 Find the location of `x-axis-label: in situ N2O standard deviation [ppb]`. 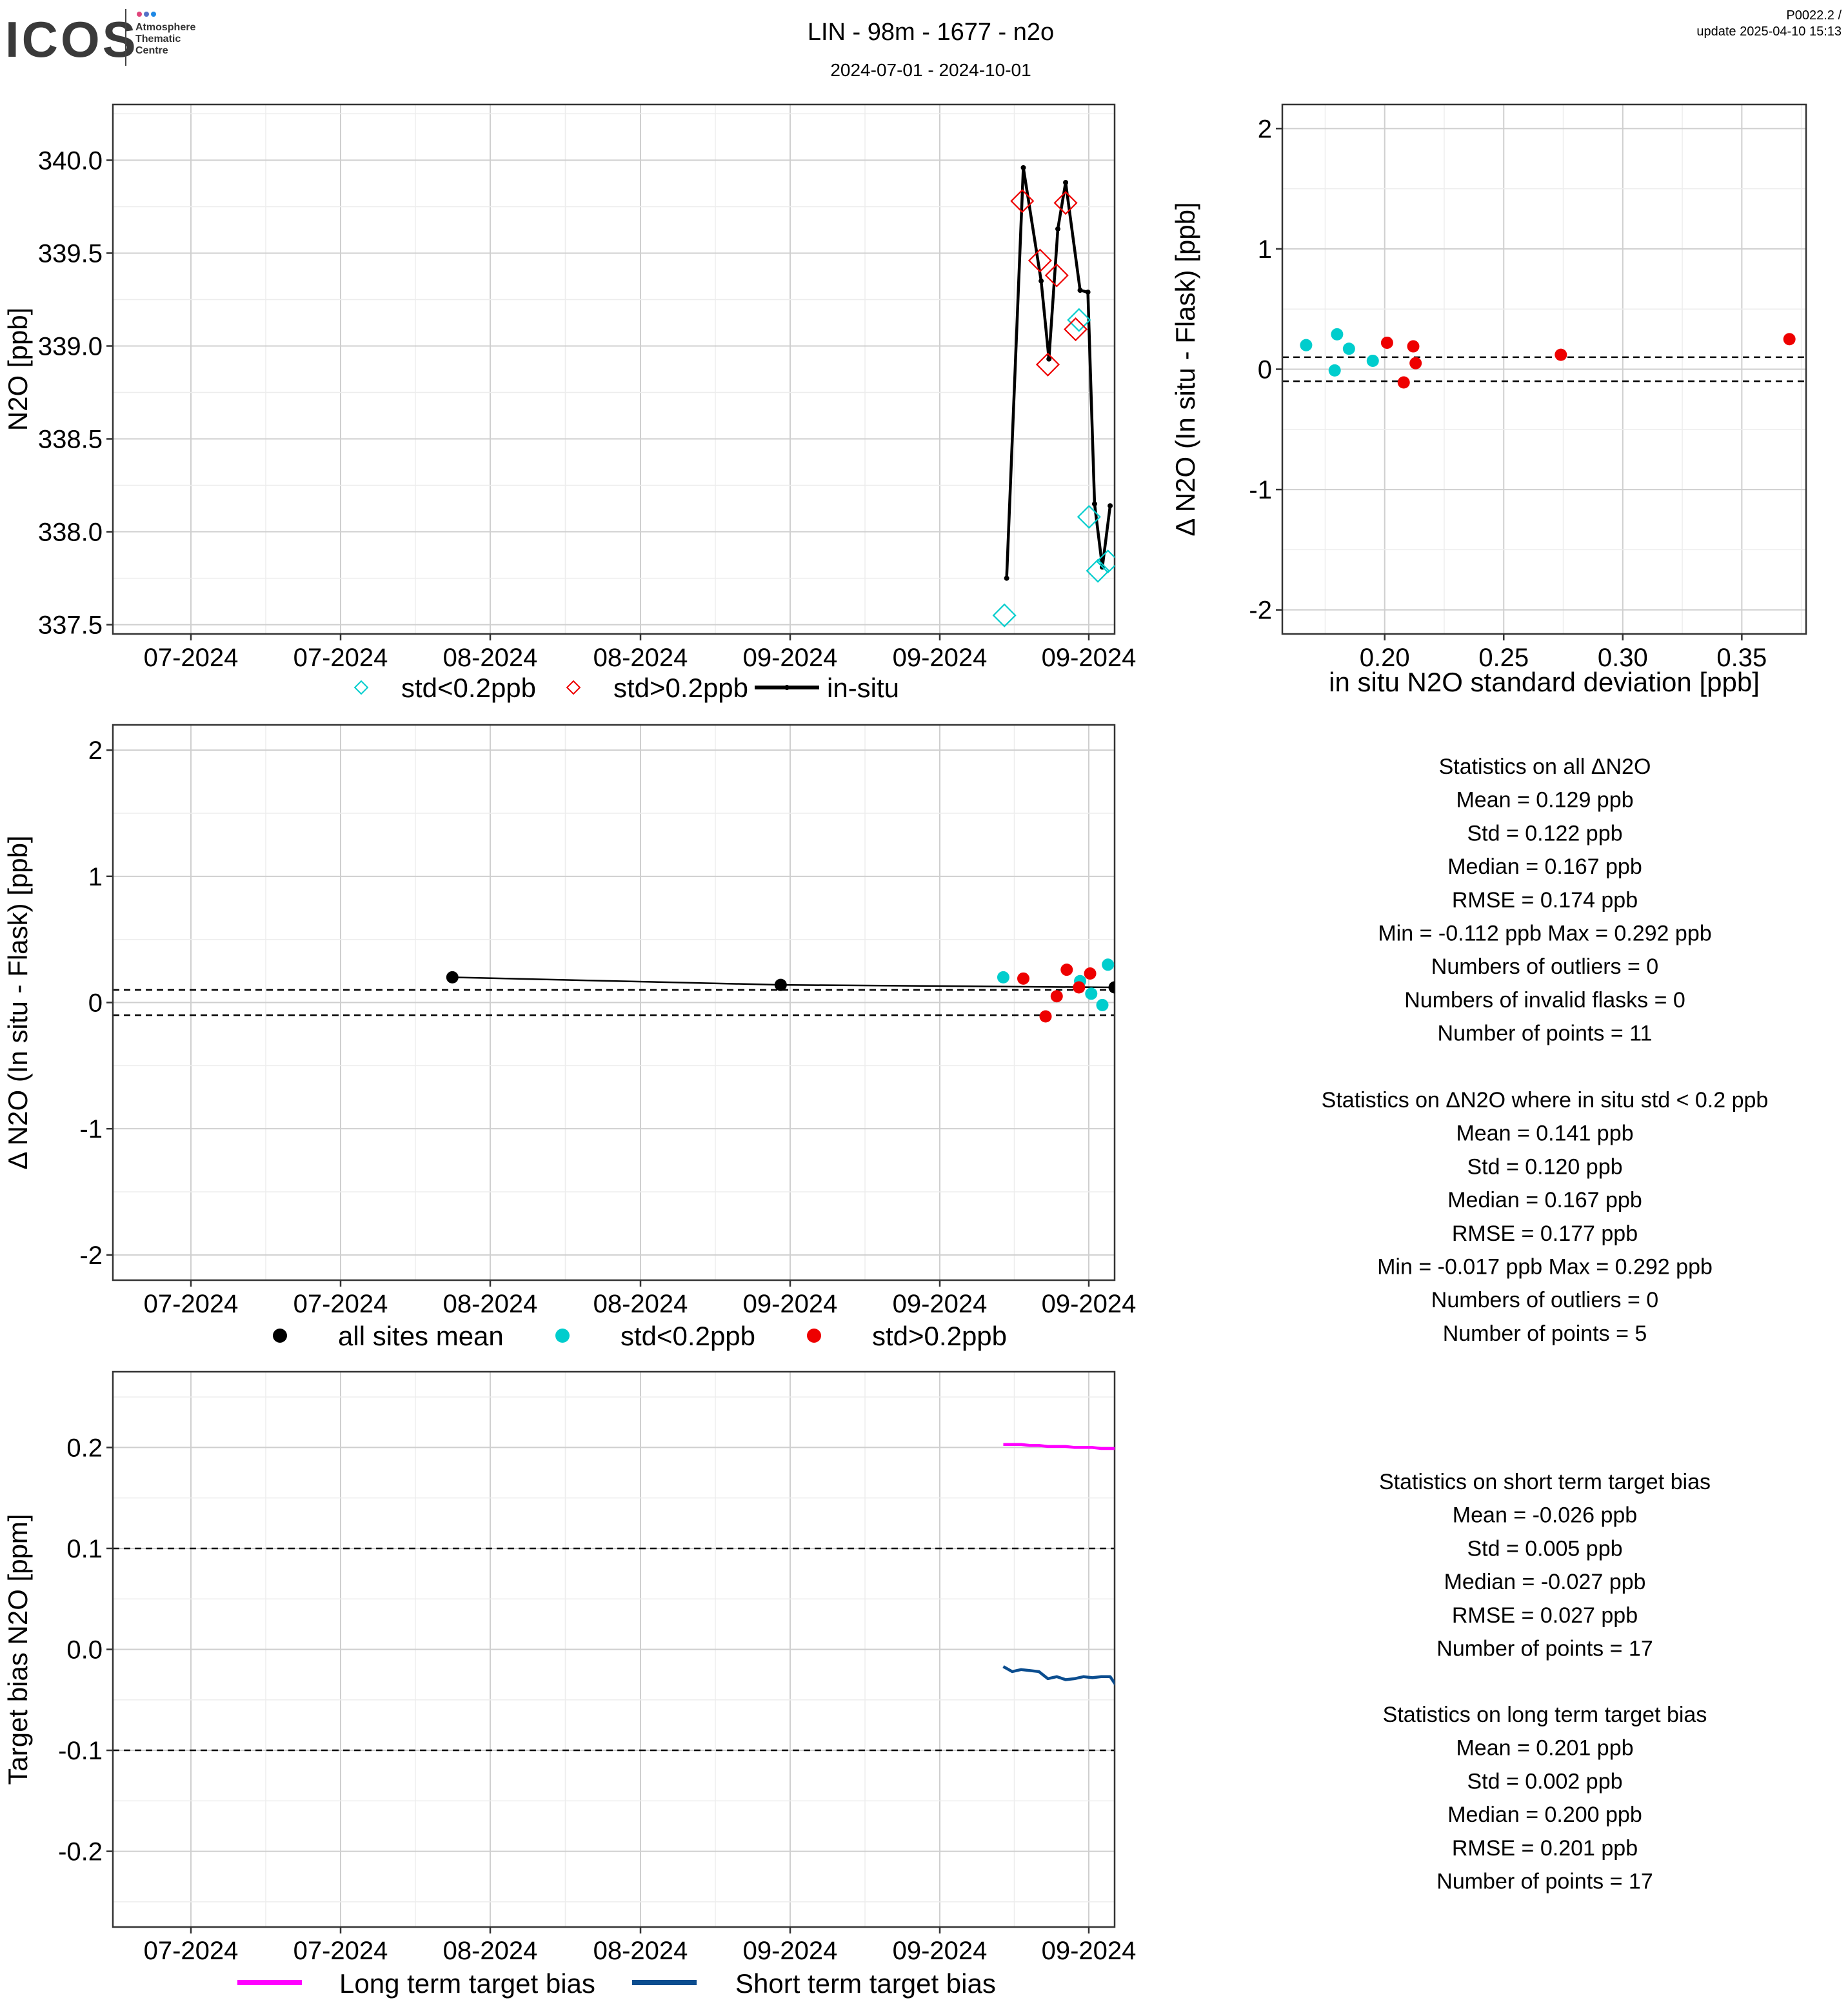

x-axis-label: in situ N2O standard deviation [ppb] is located at coordinates (1545, 682).